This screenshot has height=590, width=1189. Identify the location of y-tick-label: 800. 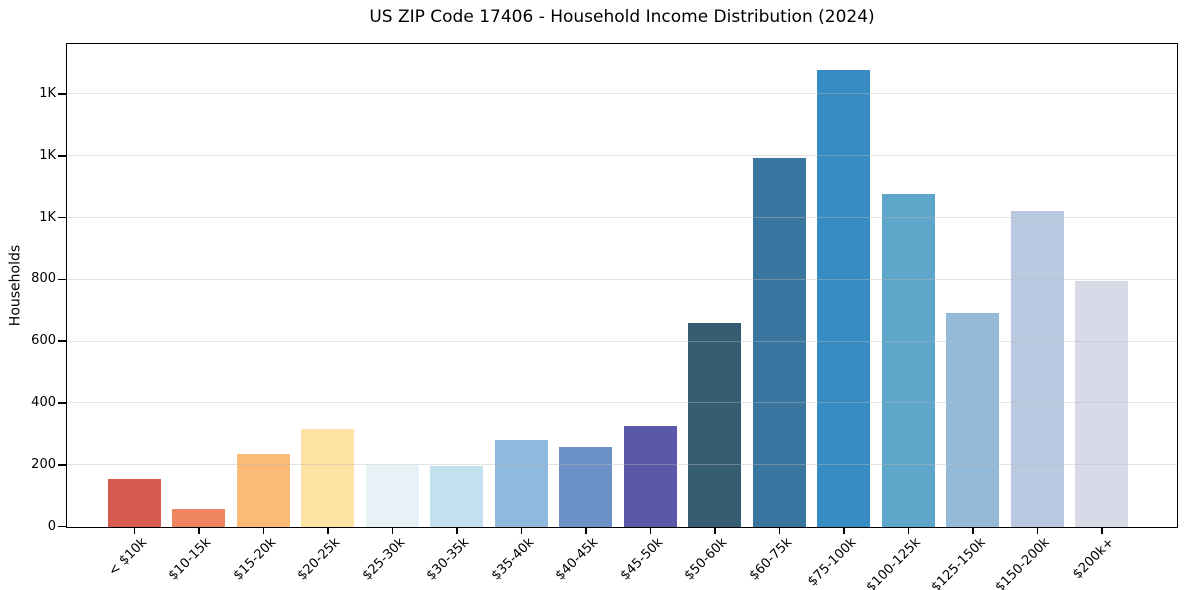
(43, 279).